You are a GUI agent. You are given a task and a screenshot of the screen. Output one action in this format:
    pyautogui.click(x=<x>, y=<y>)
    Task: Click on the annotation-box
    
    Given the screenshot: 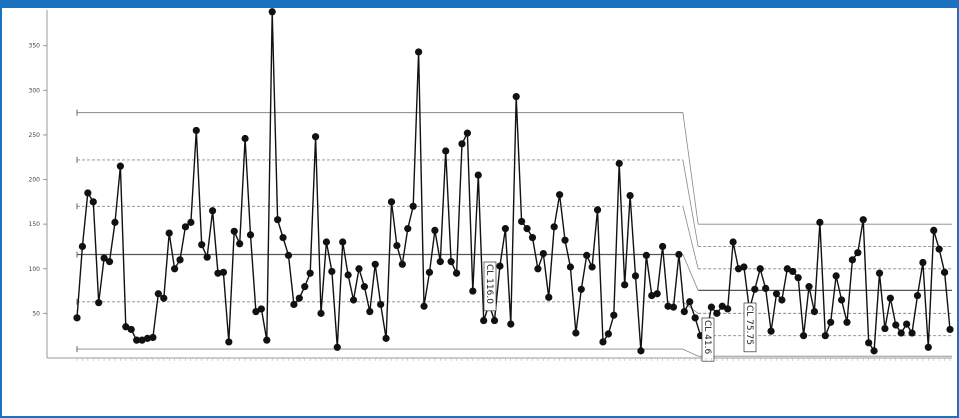 What is the action you would take?
    pyautogui.click(x=490, y=286)
    